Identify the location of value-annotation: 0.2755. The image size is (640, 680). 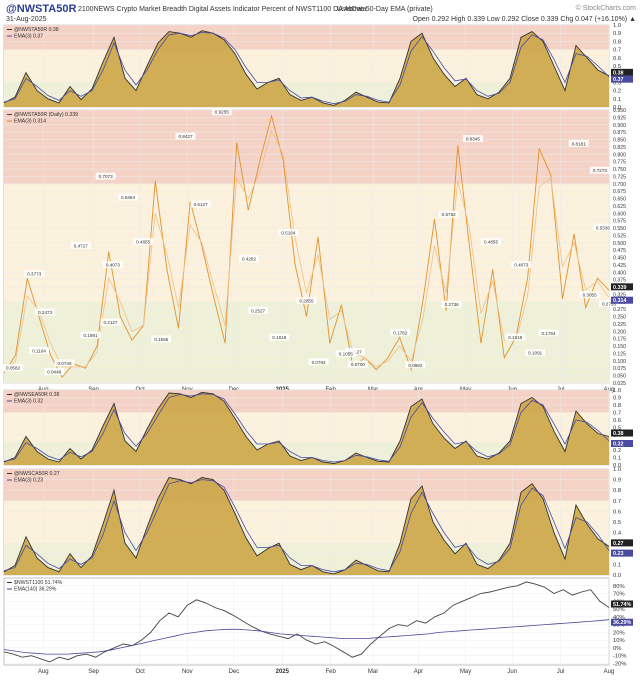
(609, 304).